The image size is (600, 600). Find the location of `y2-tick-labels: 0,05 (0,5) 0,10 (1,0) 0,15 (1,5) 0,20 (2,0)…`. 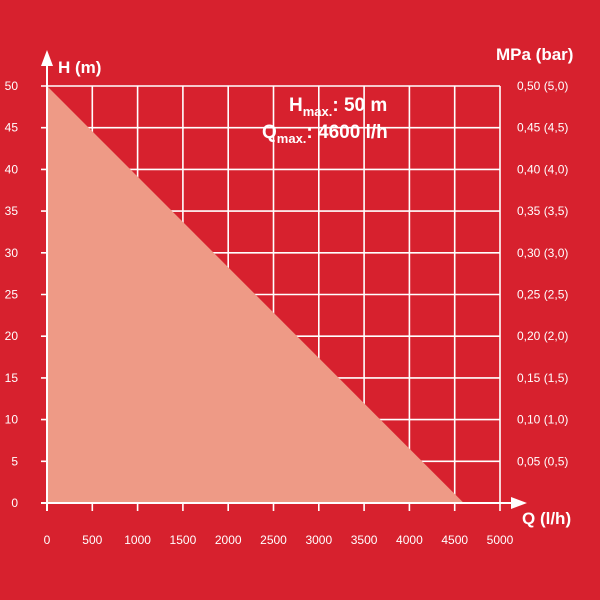

y2-tick-labels: 0,05 (0,5) 0,10 (1,0) 0,15 (1,5) 0,20 (2,0)… is located at coordinates (542, 273).